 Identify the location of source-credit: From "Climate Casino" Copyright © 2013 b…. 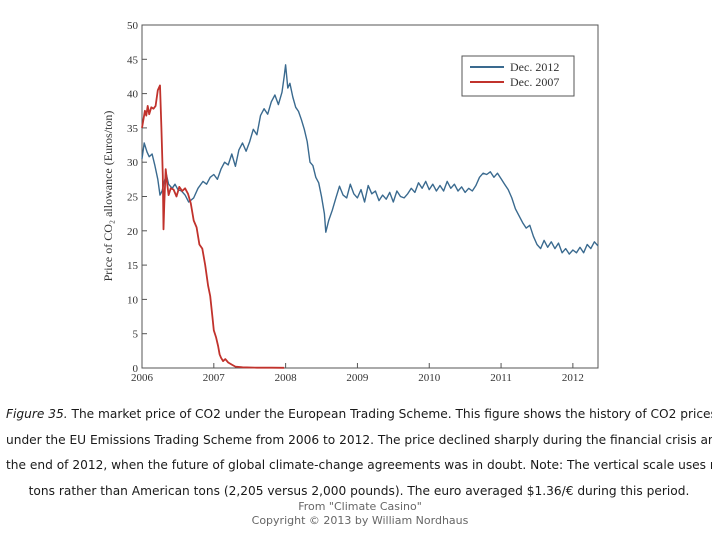
(360, 514).